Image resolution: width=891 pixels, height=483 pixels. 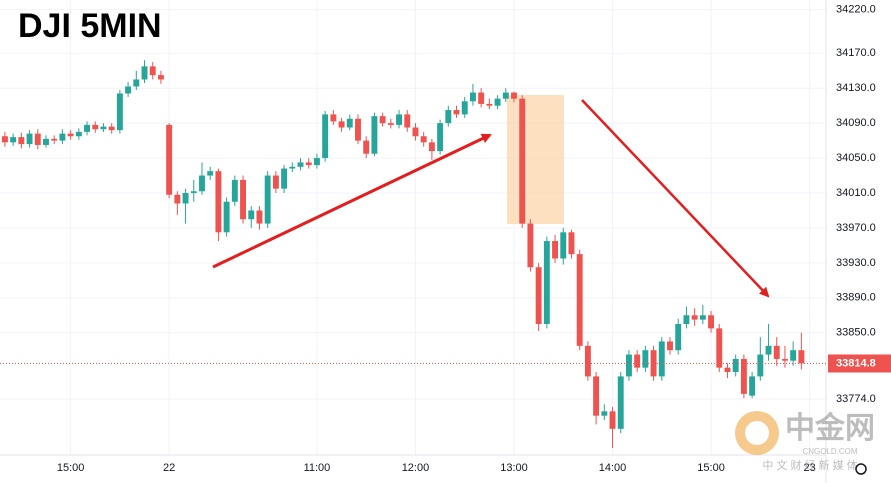 I want to click on watermark-logo, so click(x=757, y=433).